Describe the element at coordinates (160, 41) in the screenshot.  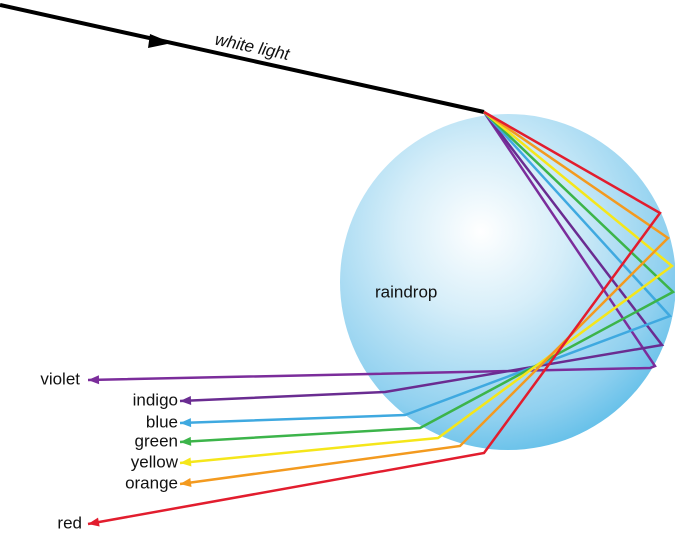
I see `white-light-arrow` at that location.